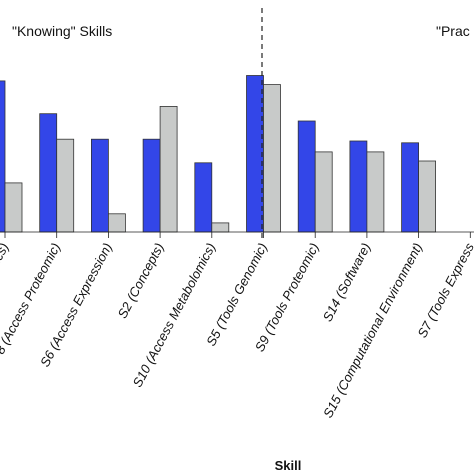 The width and height of the screenshot is (474, 474). I want to click on bar-series2-cat8, so click(375, 192).